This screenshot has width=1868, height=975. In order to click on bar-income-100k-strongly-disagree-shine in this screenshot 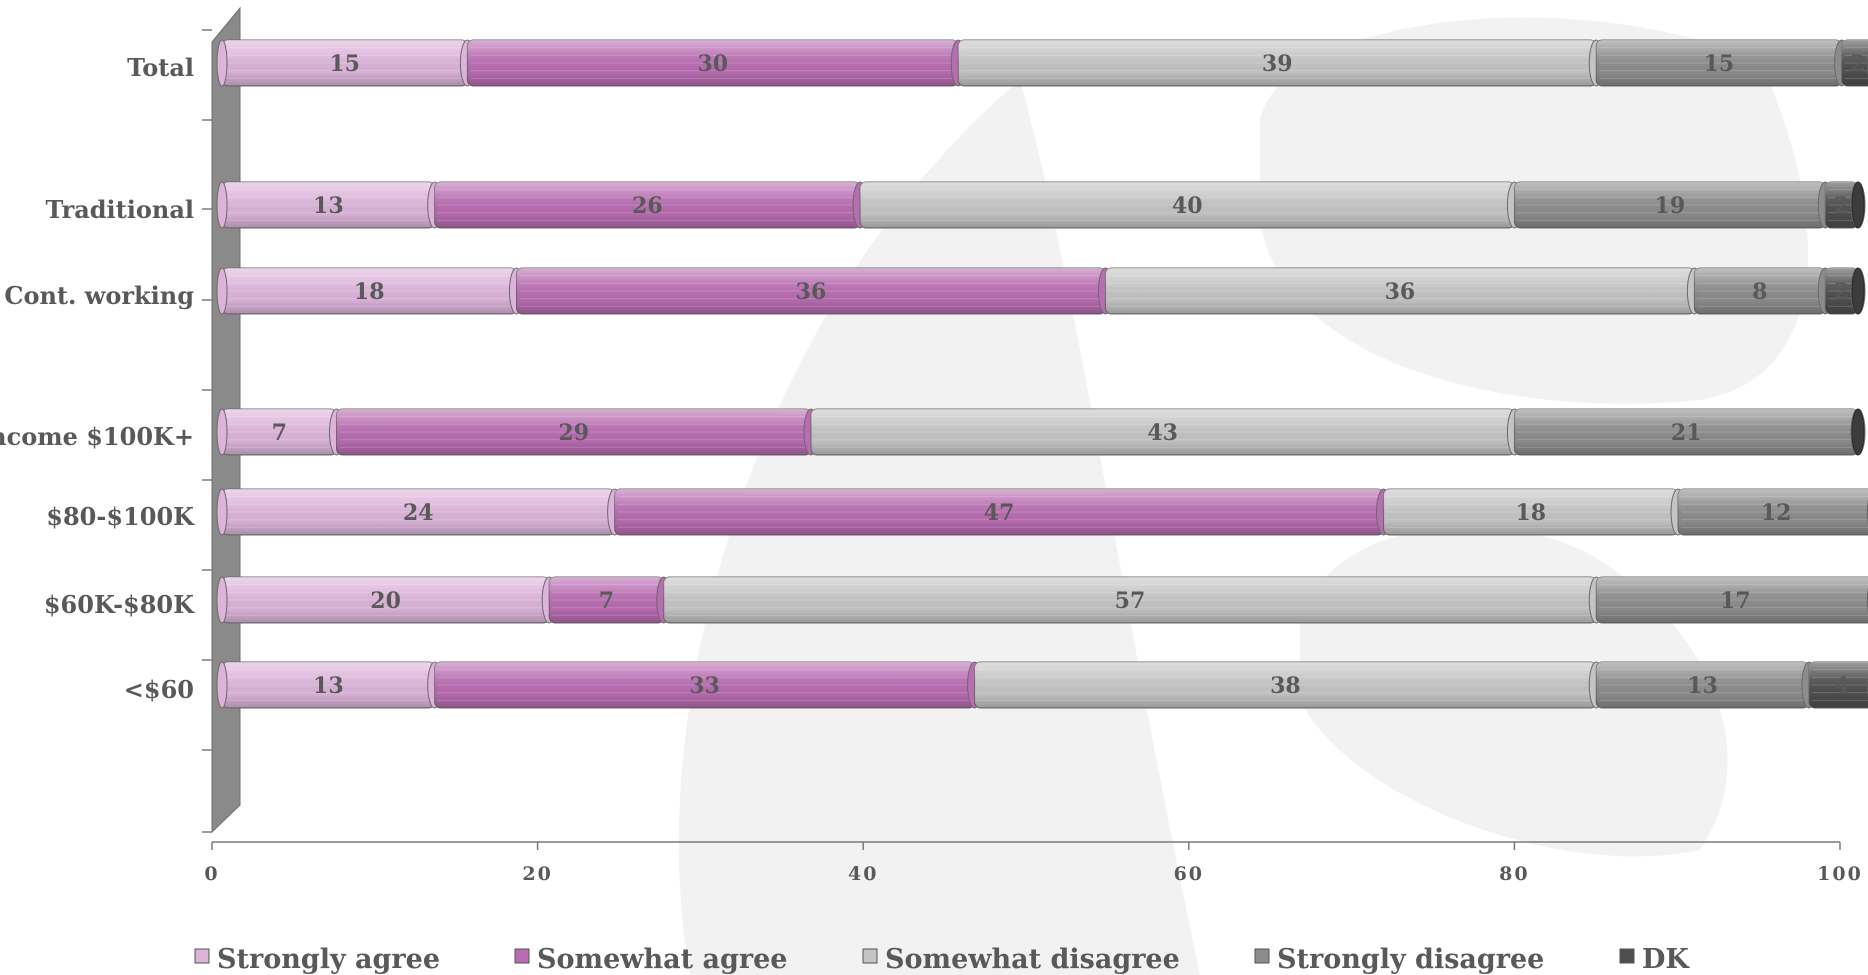, I will do `click(1686, 432)`.